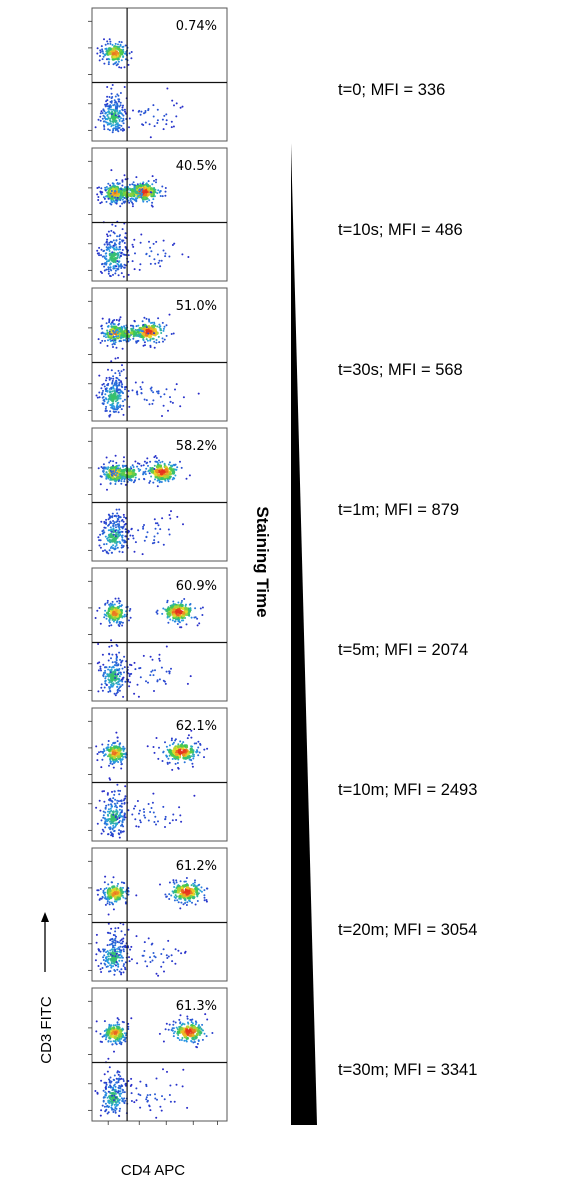 The image size is (567, 1200). Describe the element at coordinates (158, 774) in the screenshot. I see `flow-panel: 62.1%` at that location.